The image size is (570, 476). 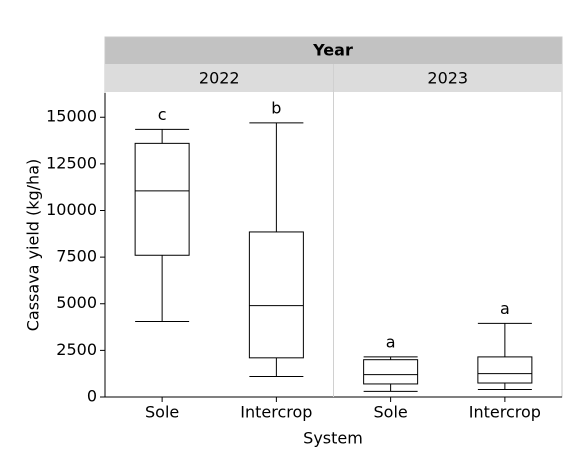 What do you see at coordinates (76, 256) in the screenshot?
I see `y-tick-label: 7500` at bounding box center [76, 256].